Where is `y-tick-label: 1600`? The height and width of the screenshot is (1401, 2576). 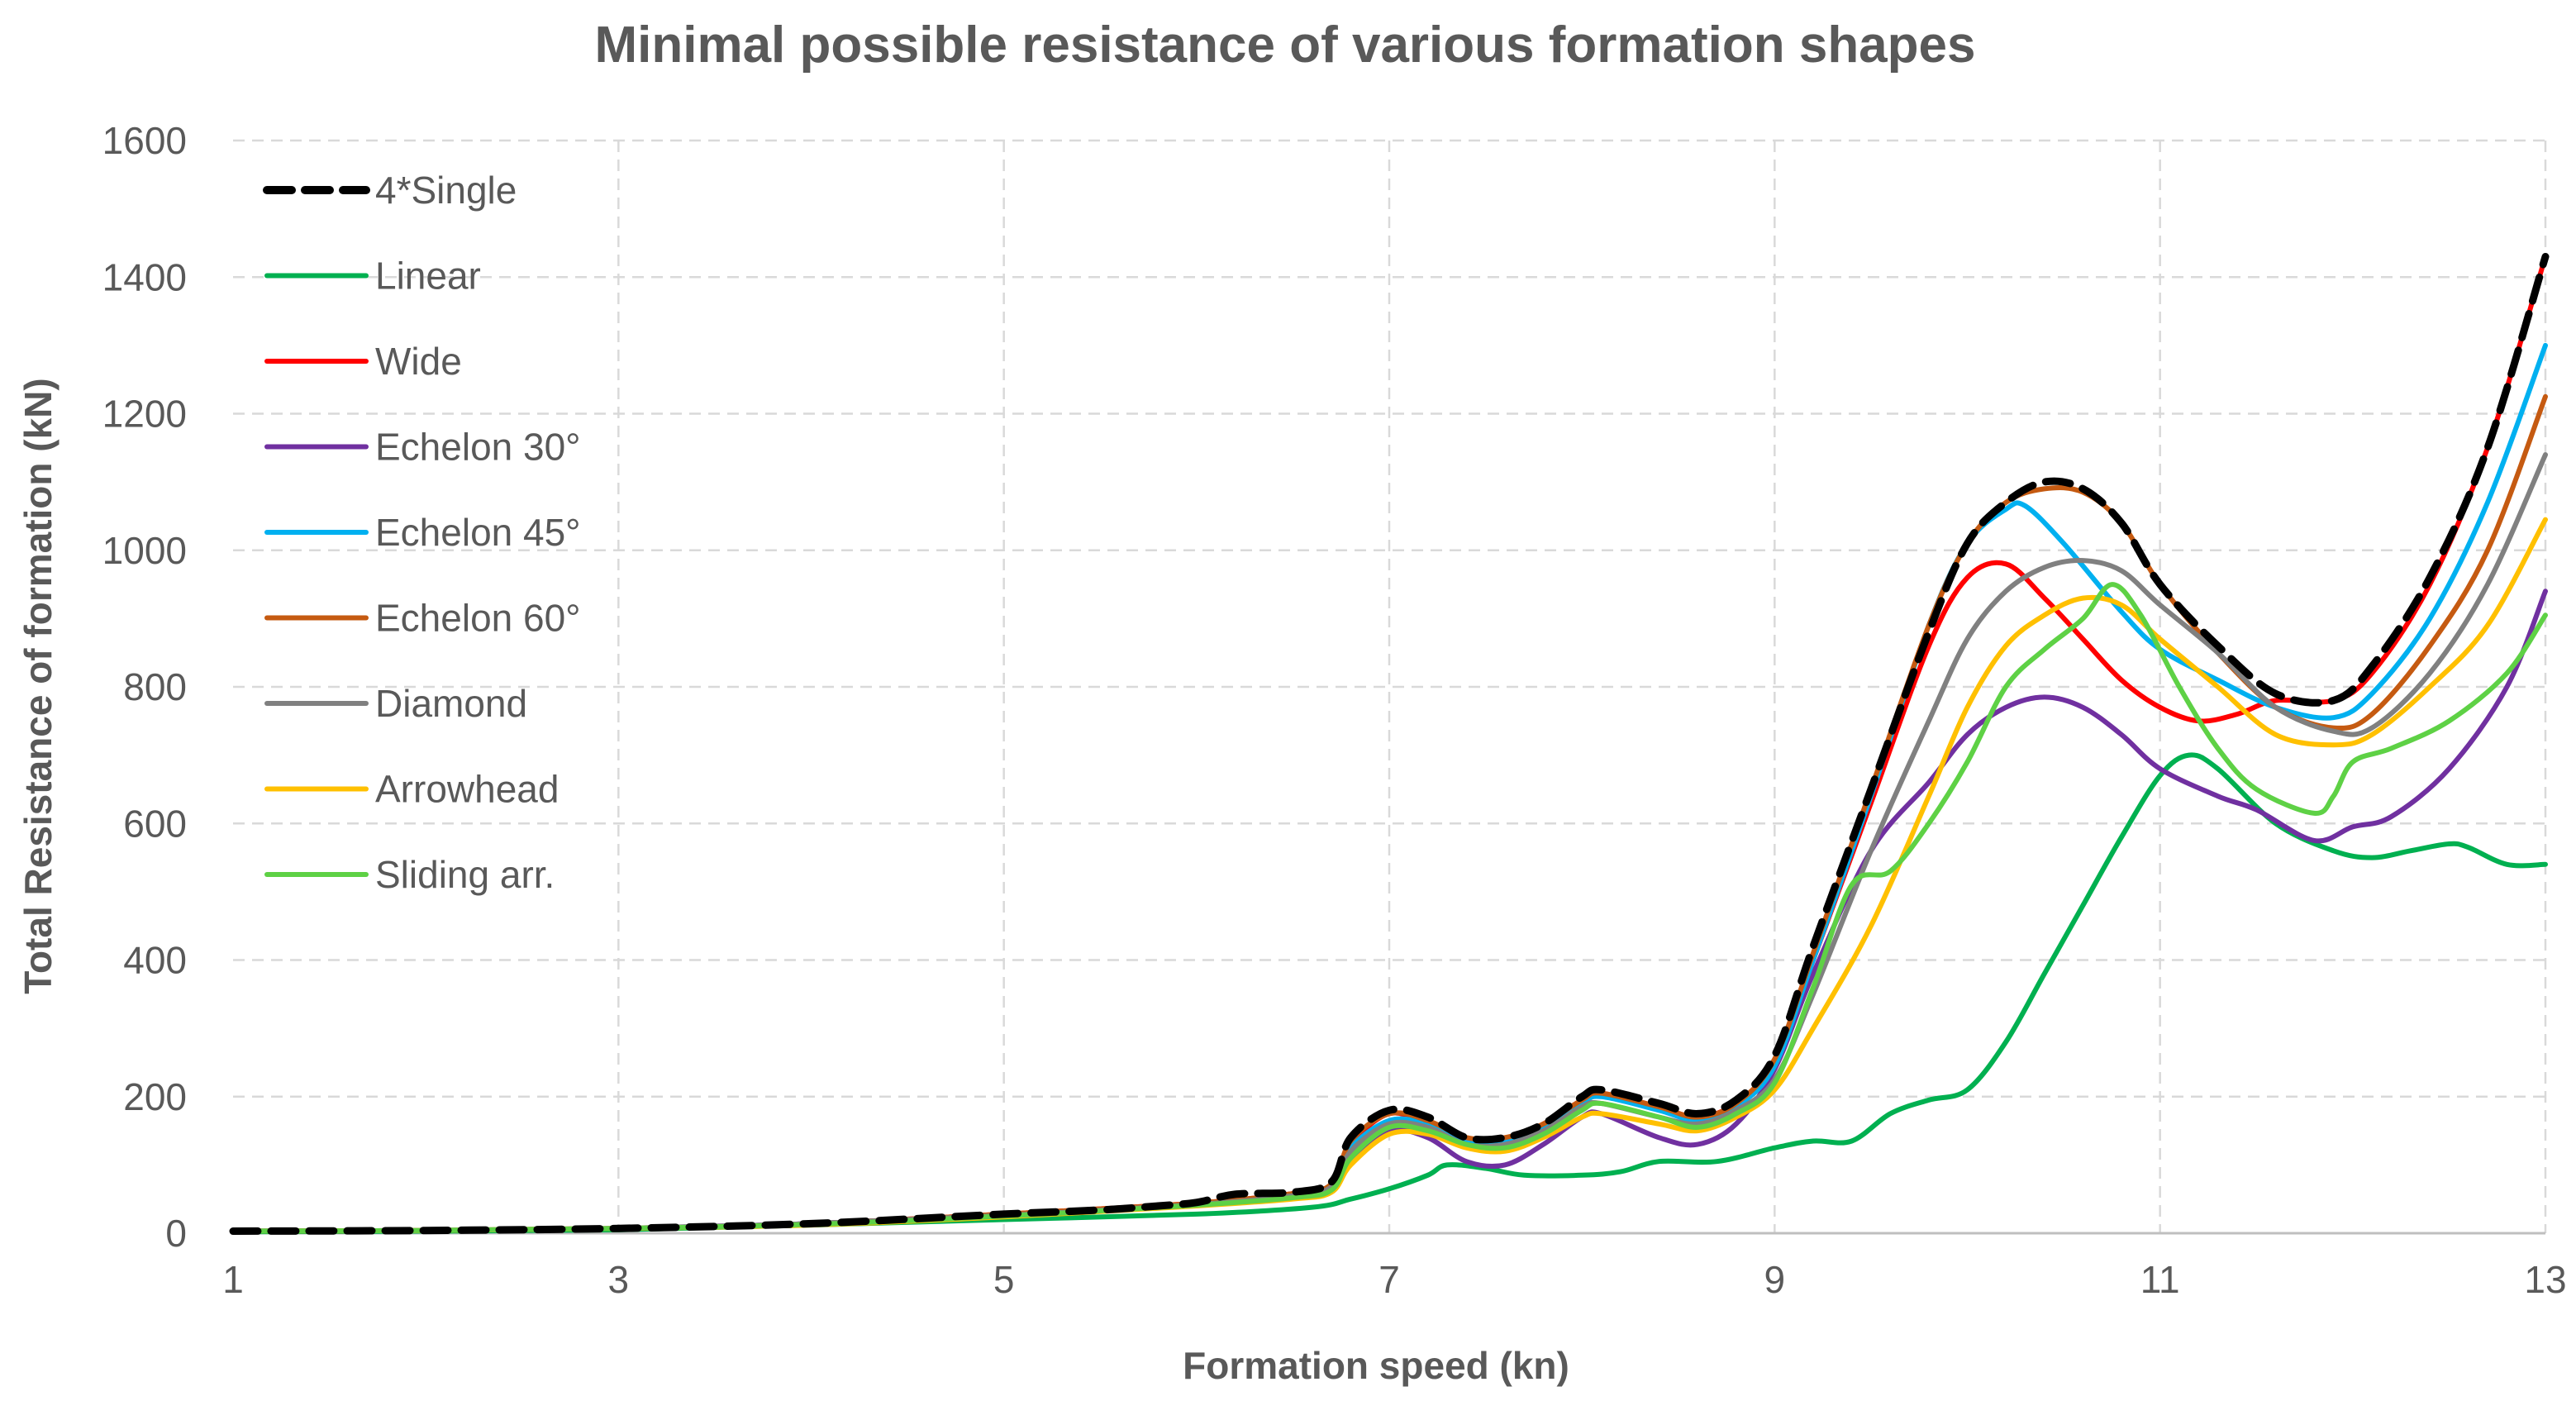 y-tick-label: 1600 is located at coordinates (145, 140).